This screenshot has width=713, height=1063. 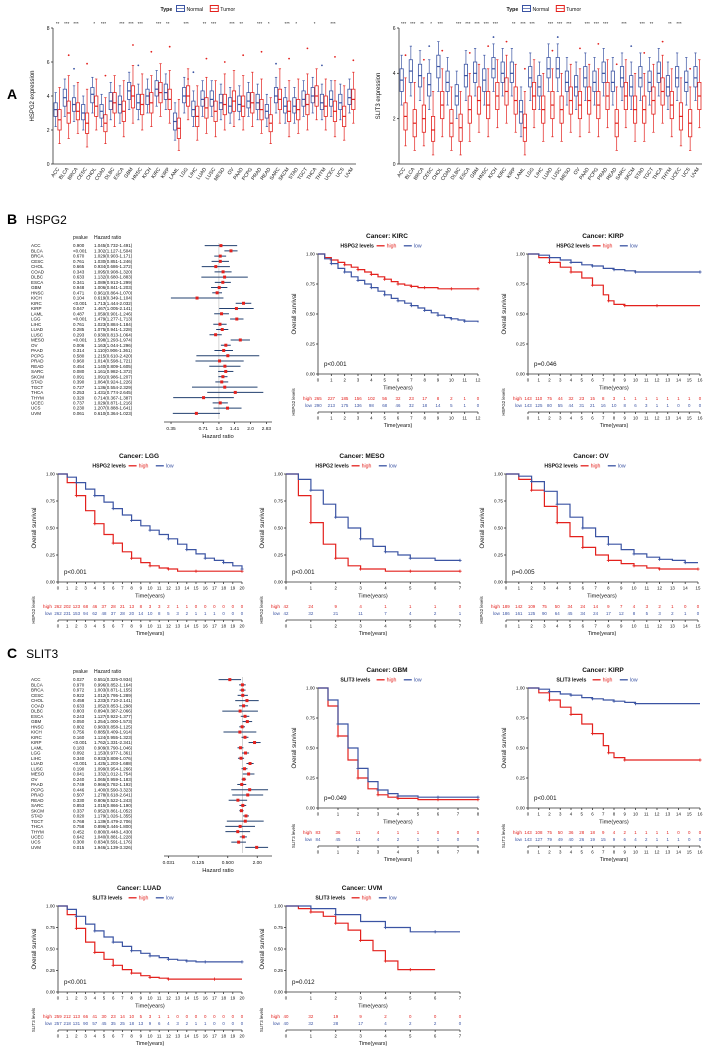 What do you see at coordinates (79, 711) in the screenshot?
I see `svg-text: 0.803` at bounding box center [79, 711].